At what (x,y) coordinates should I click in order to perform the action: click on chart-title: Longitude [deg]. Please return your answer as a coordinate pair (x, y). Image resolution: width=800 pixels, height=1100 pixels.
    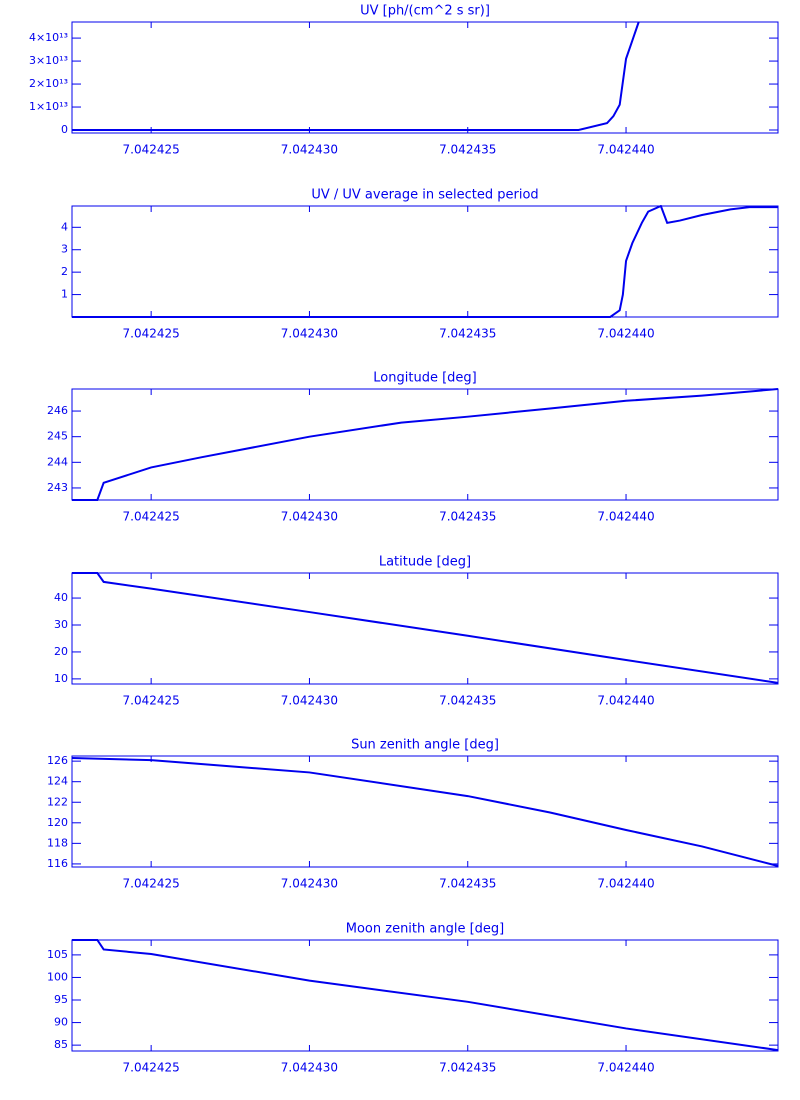
    Looking at the image, I should click on (424, 378).